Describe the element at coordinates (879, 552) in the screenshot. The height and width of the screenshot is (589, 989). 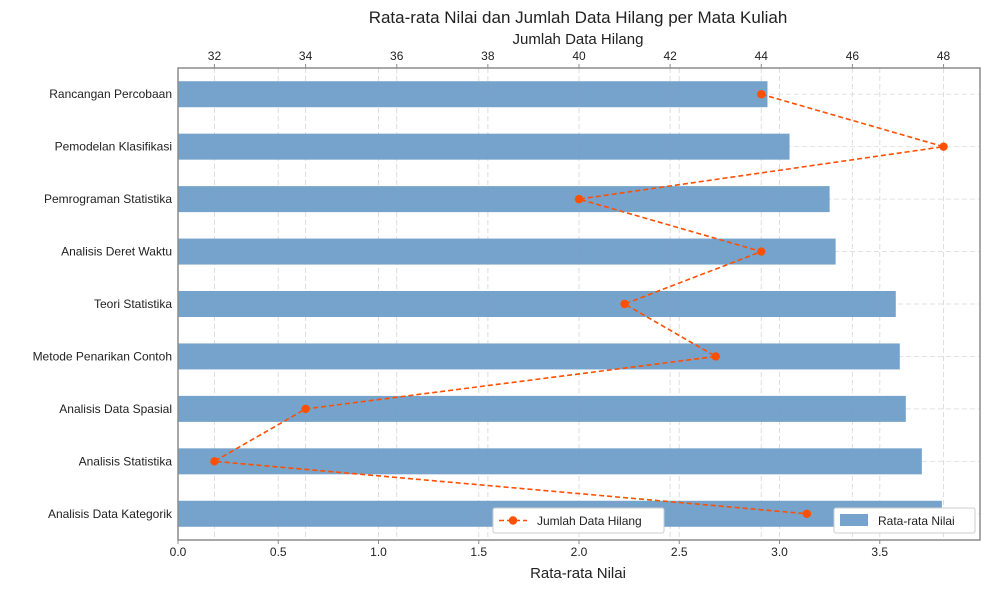
I see `bottom-tick-label-7: 3.5` at that location.